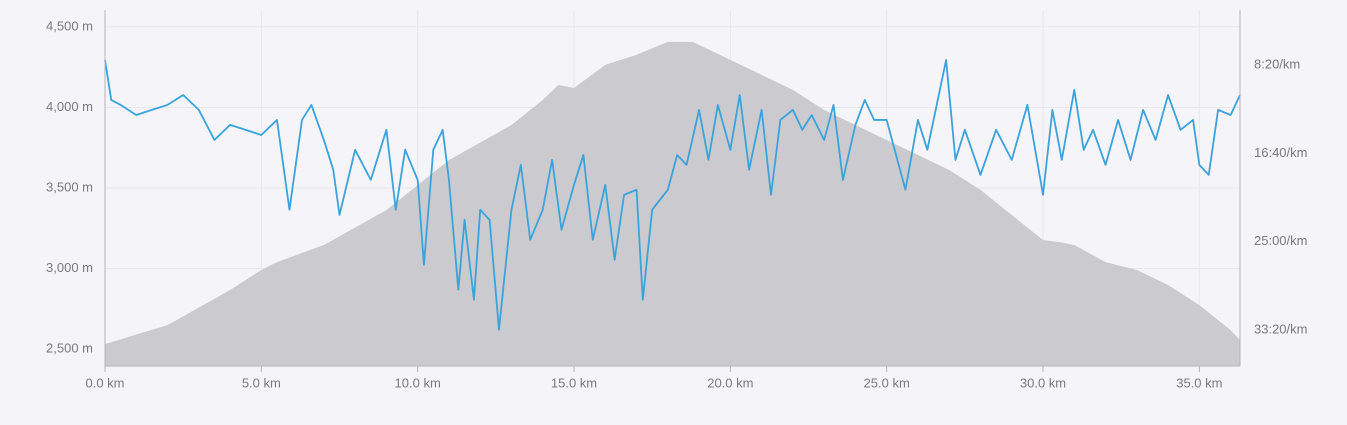  Describe the element at coordinates (69, 25) in the screenshot. I see `y-tick-label: 4,500 m` at that location.